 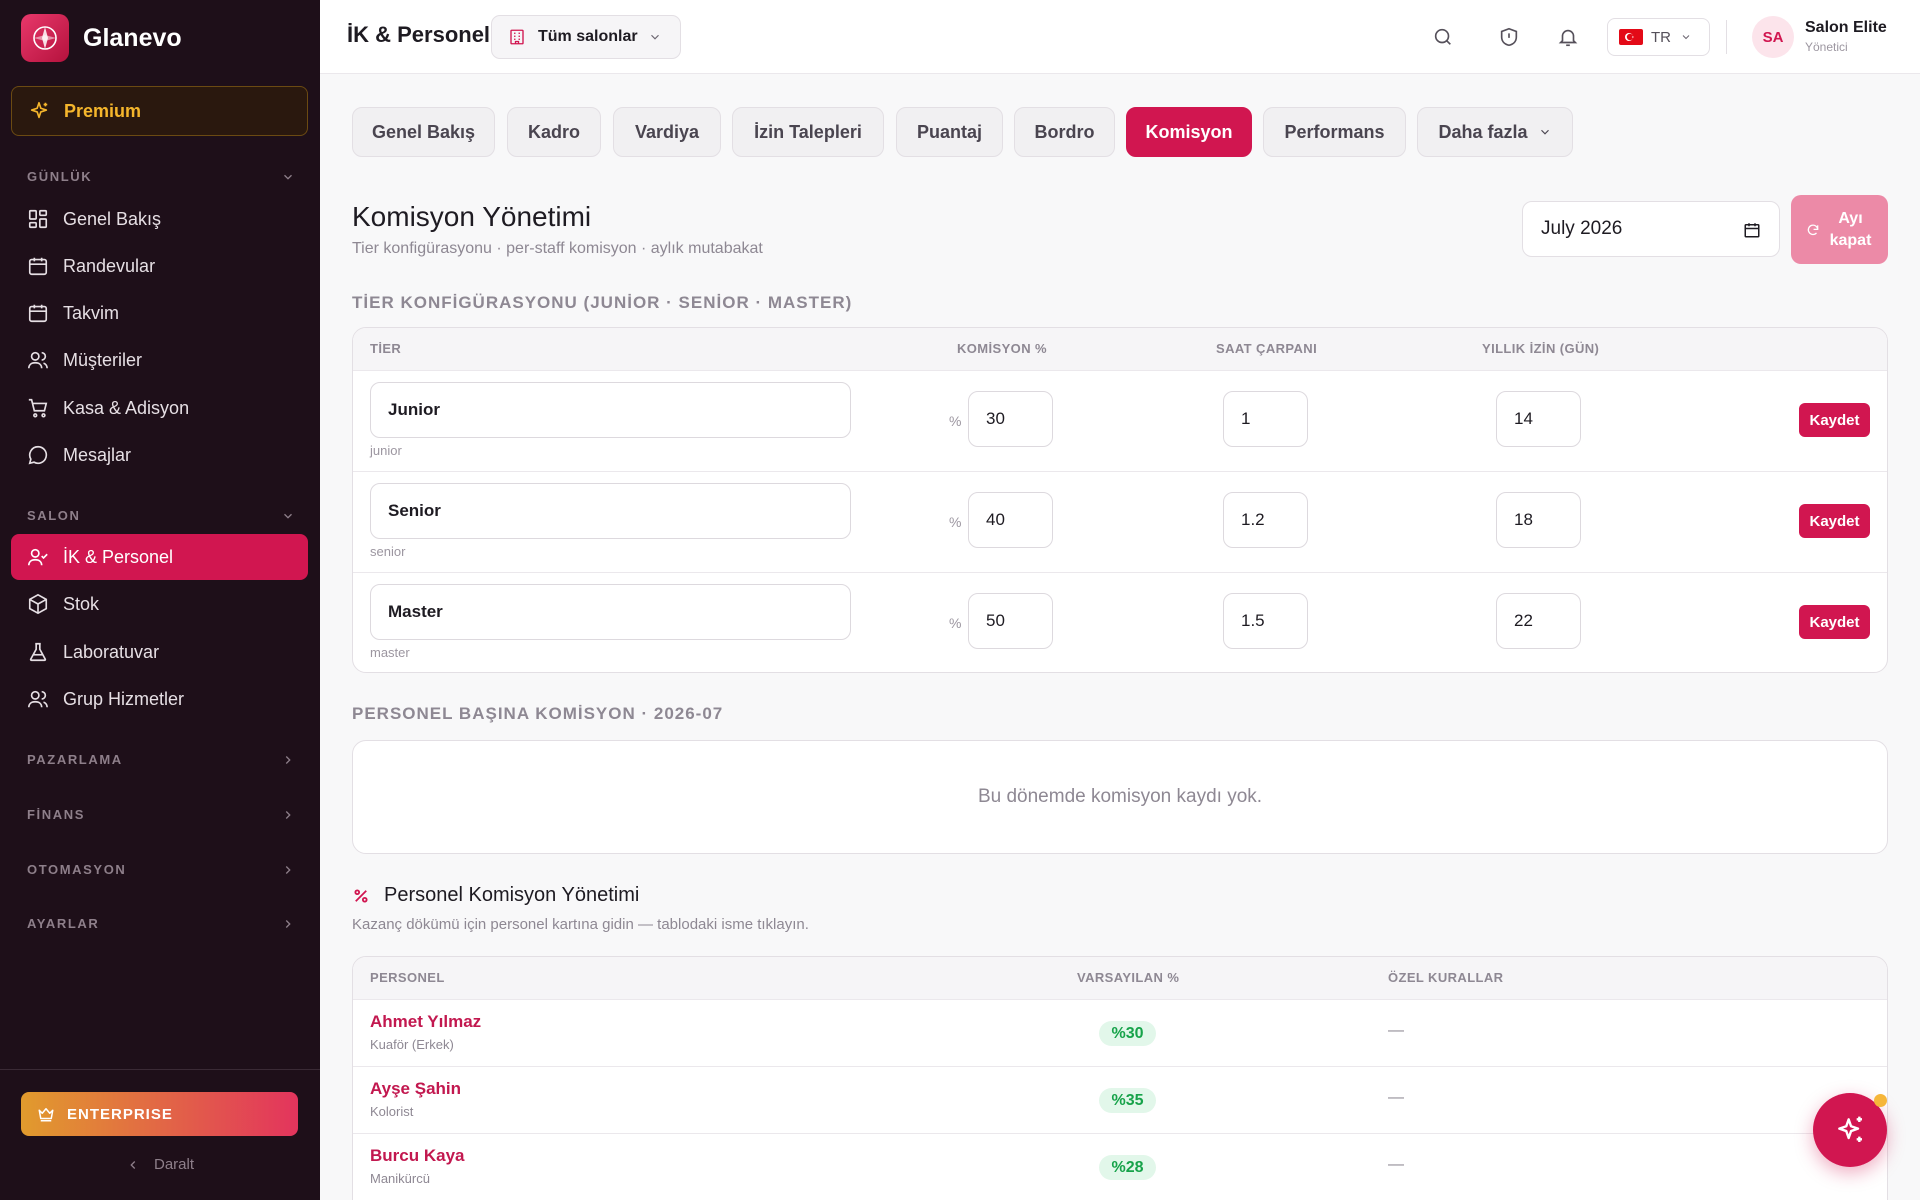 What do you see at coordinates (1651, 229) in the screenshot?
I see `month-picker: July 2026` at bounding box center [1651, 229].